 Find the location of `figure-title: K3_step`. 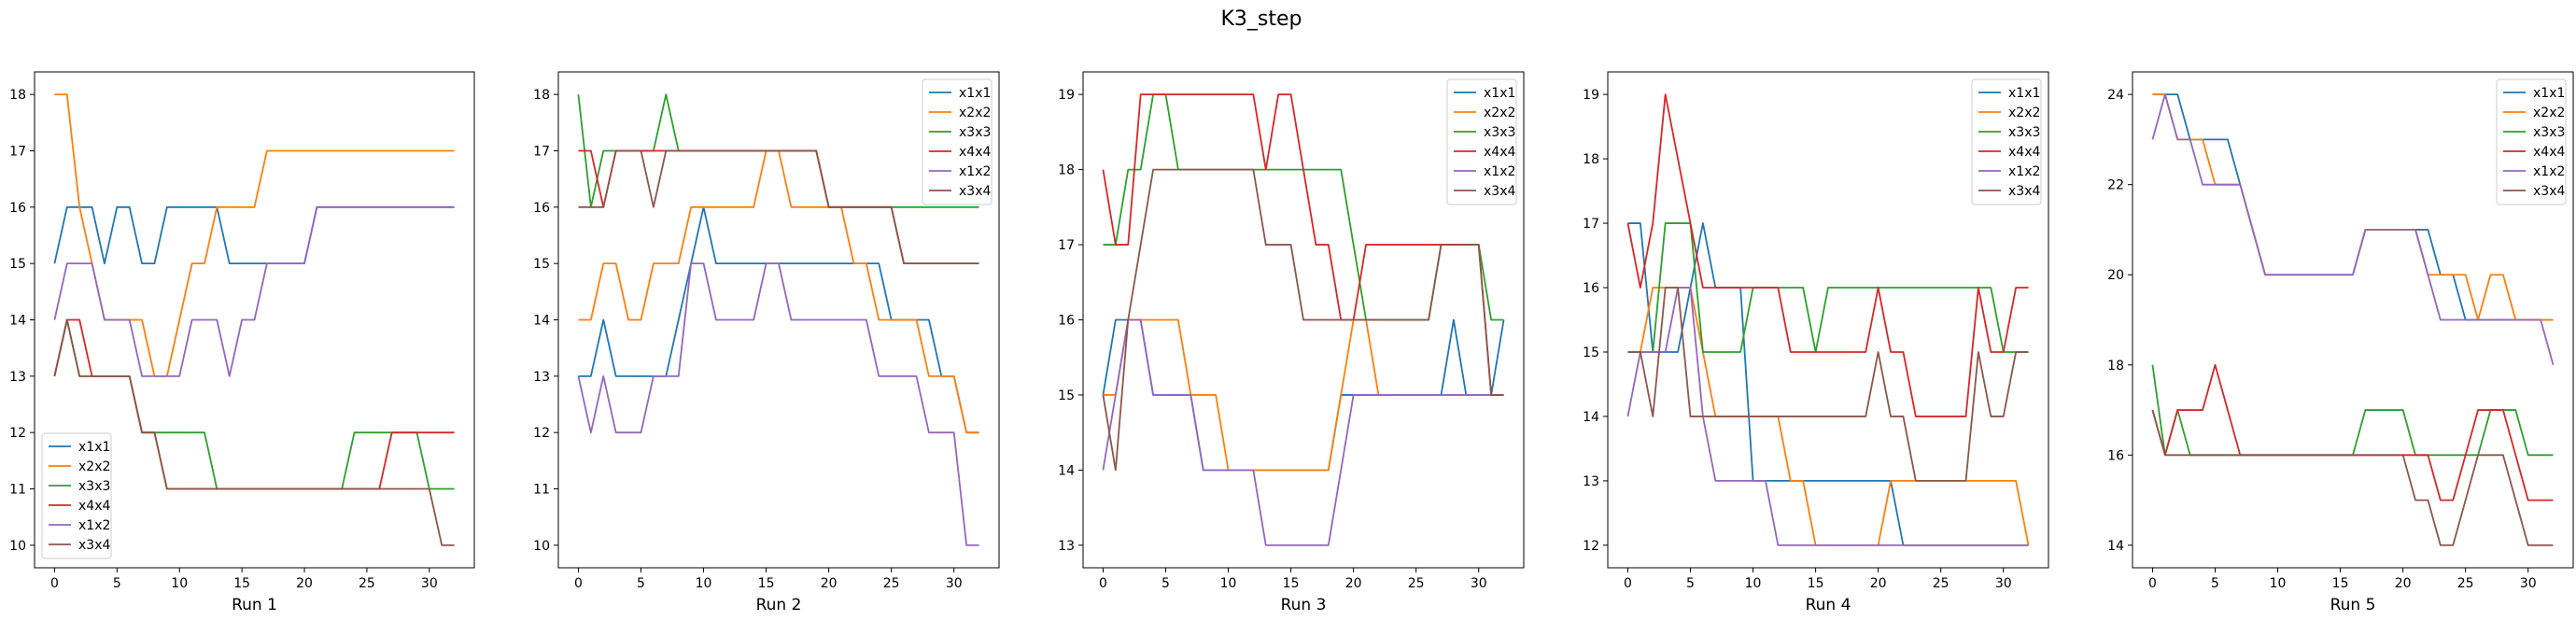

figure-title: K3_step is located at coordinates (1261, 19).